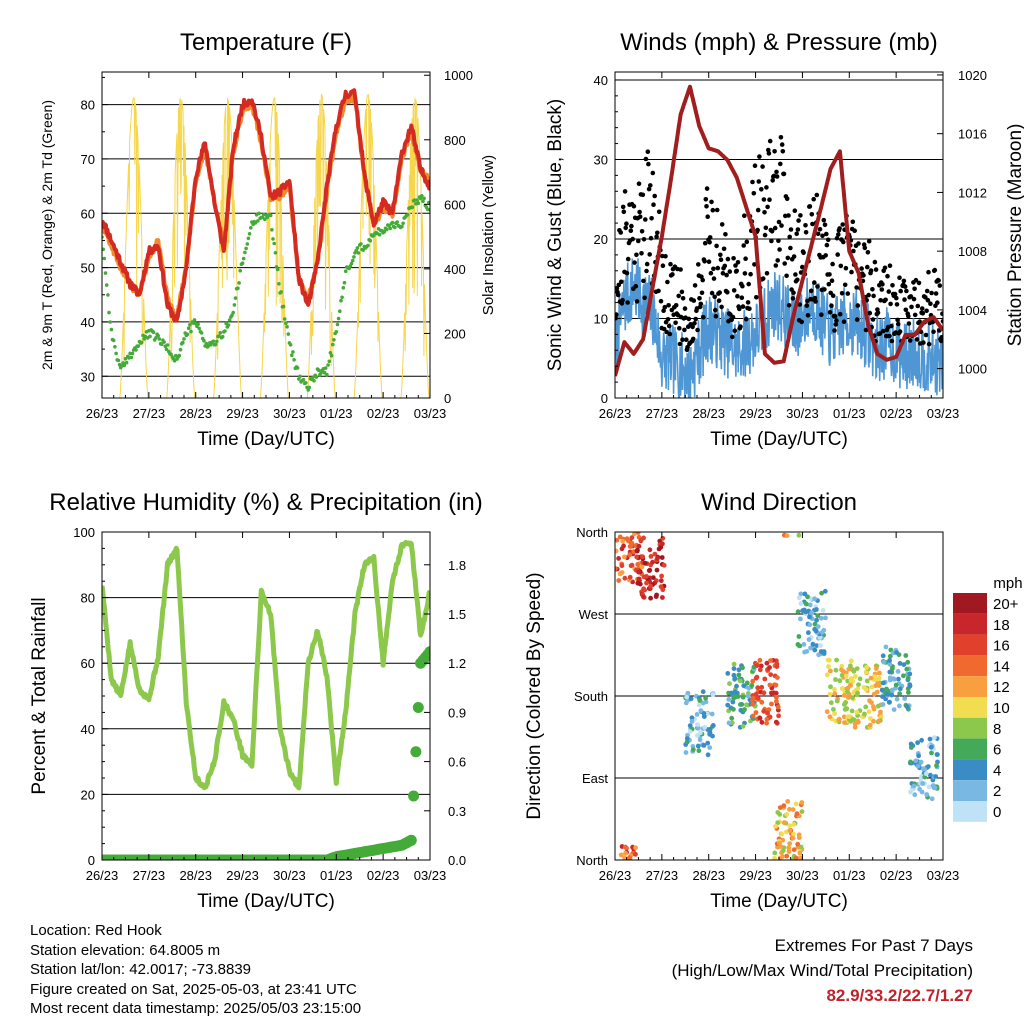  Describe the element at coordinates (1001, 708) in the screenshot. I see `colorbar-label: 10` at that location.